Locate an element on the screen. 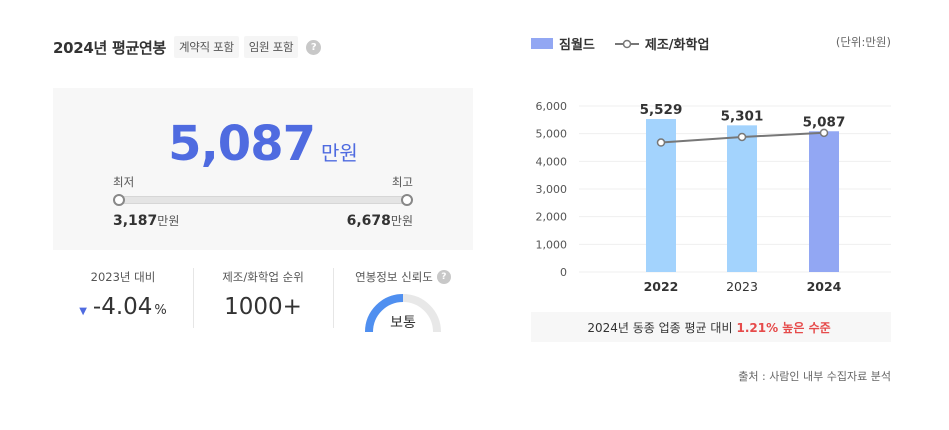  x-tick-label: 2023 is located at coordinates (742, 286).